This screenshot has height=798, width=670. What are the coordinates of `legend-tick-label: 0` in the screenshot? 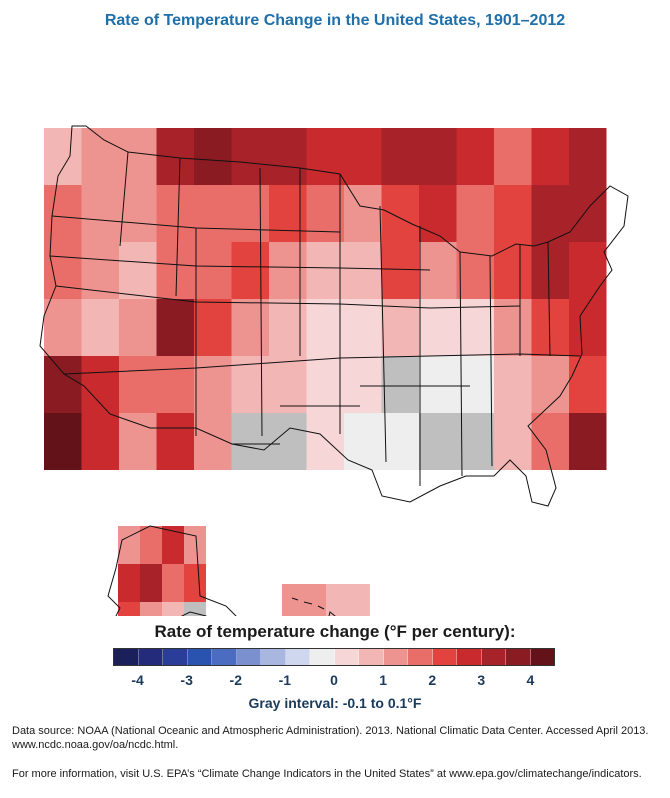 It's located at (334, 680).